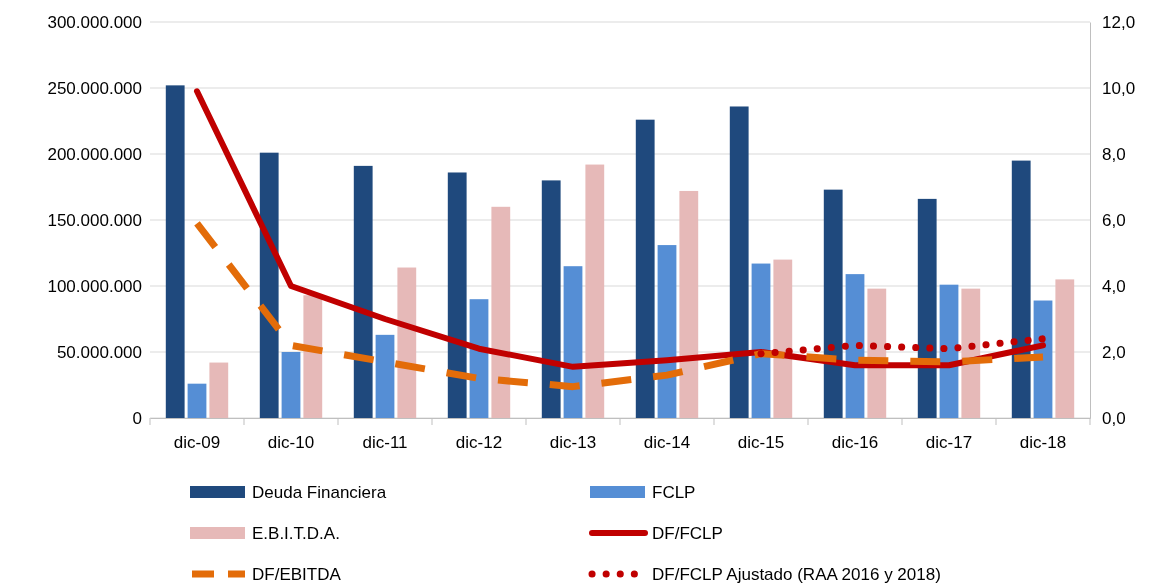 The height and width of the screenshot is (584, 1161). What do you see at coordinates (94, 154) in the screenshot?
I see `y-tick-label: 200.000.000` at bounding box center [94, 154].